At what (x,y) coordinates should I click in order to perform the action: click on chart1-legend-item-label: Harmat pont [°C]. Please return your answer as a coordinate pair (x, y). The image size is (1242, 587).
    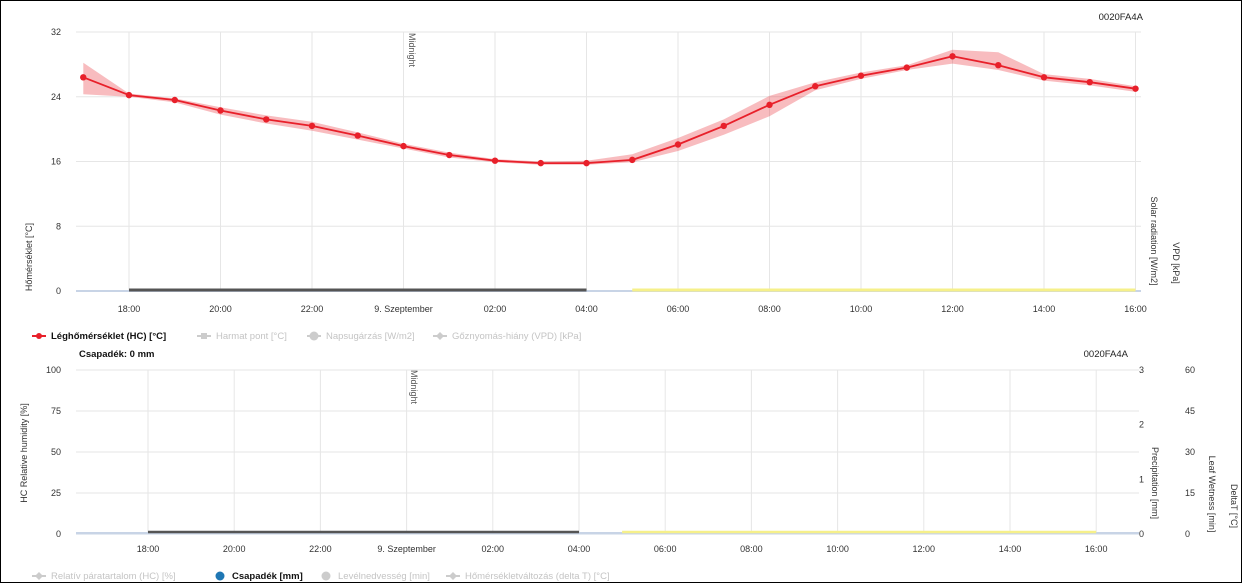
    Looking at the image, I should click on (251, 336).